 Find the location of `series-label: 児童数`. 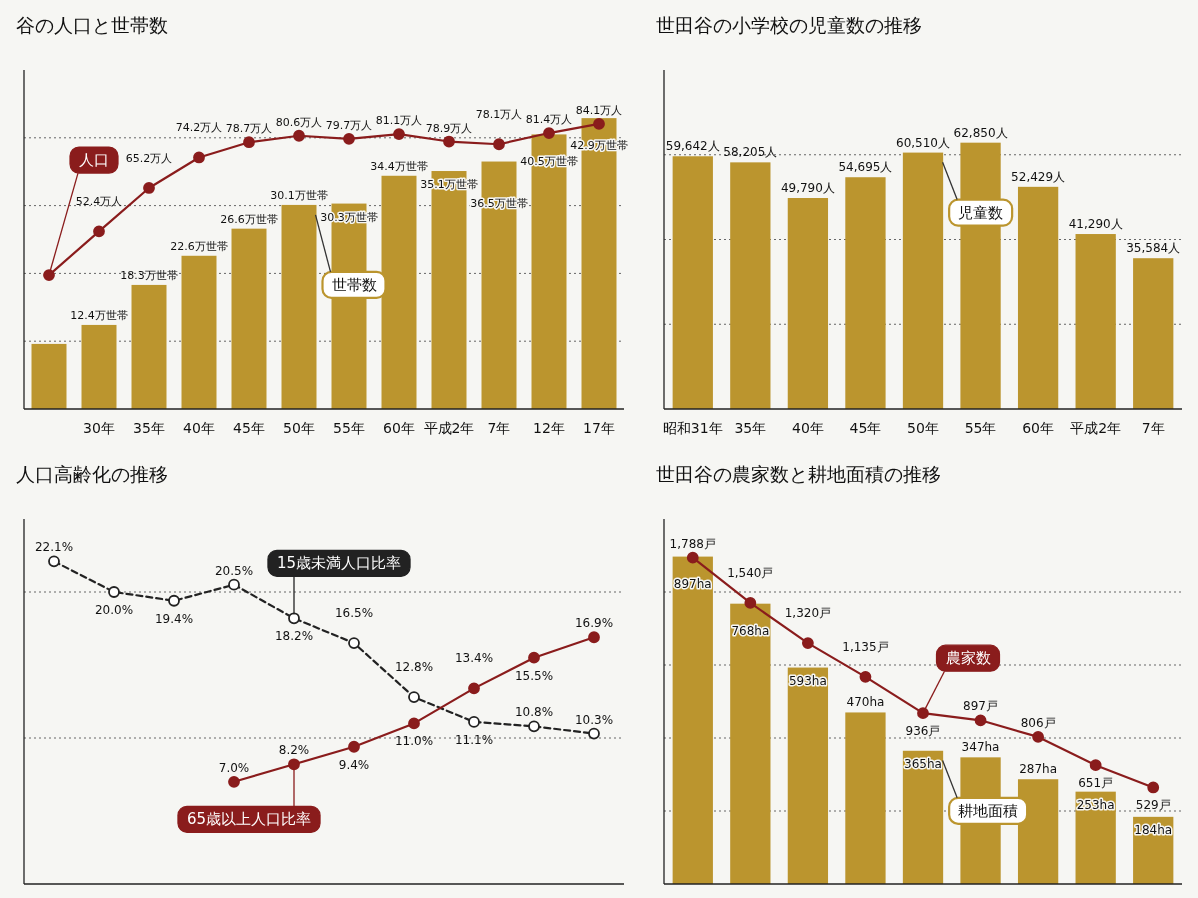

series-label: 児童数 is located at coordinates (981, 212).